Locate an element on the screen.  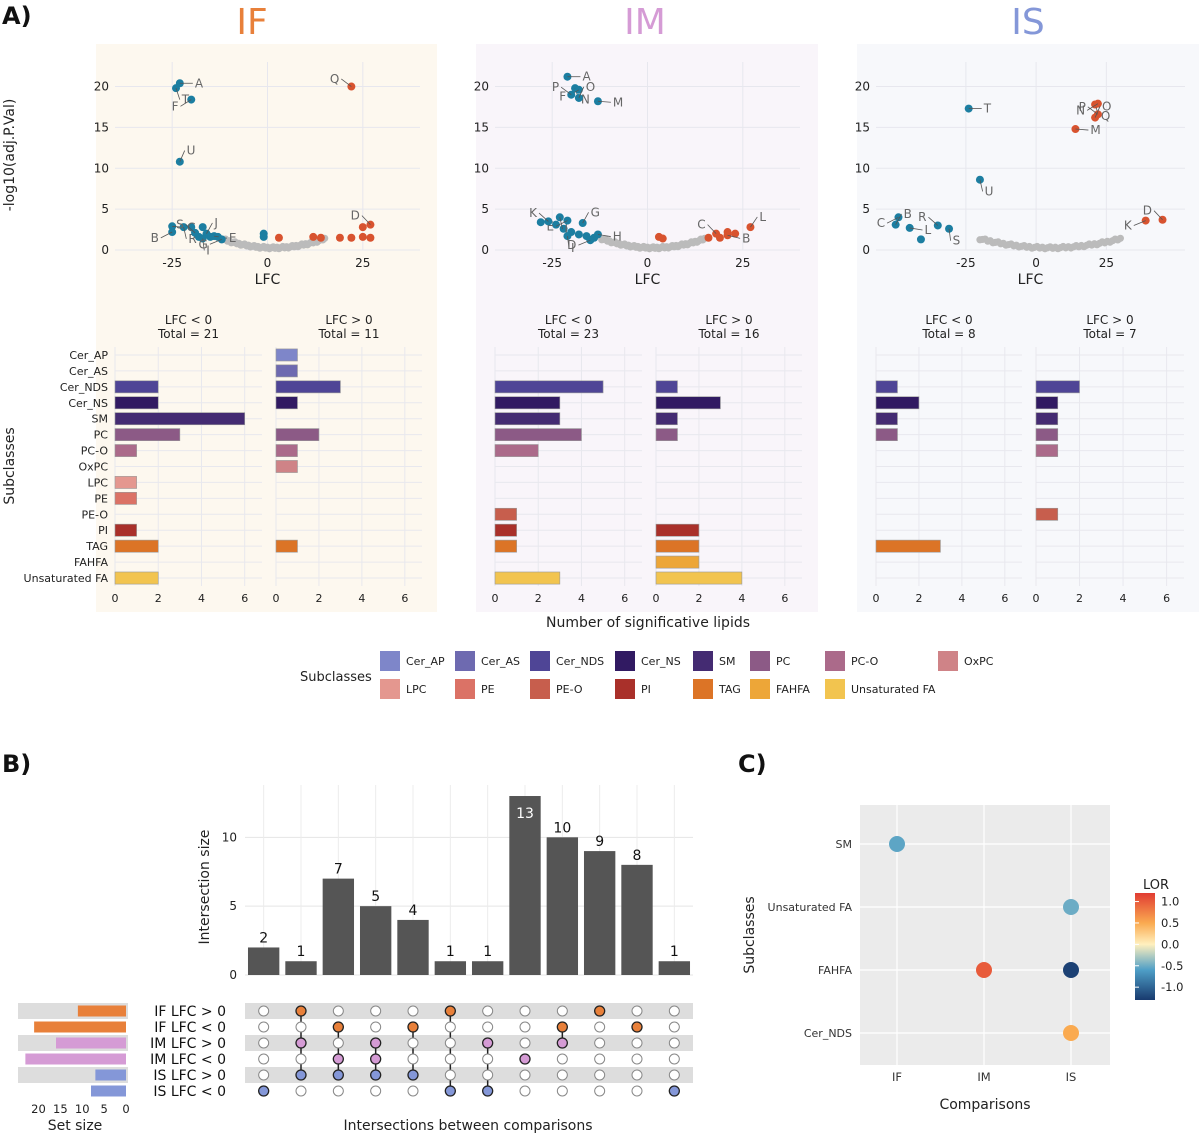
subclass-label: PI is located at coordinates (103, 530).